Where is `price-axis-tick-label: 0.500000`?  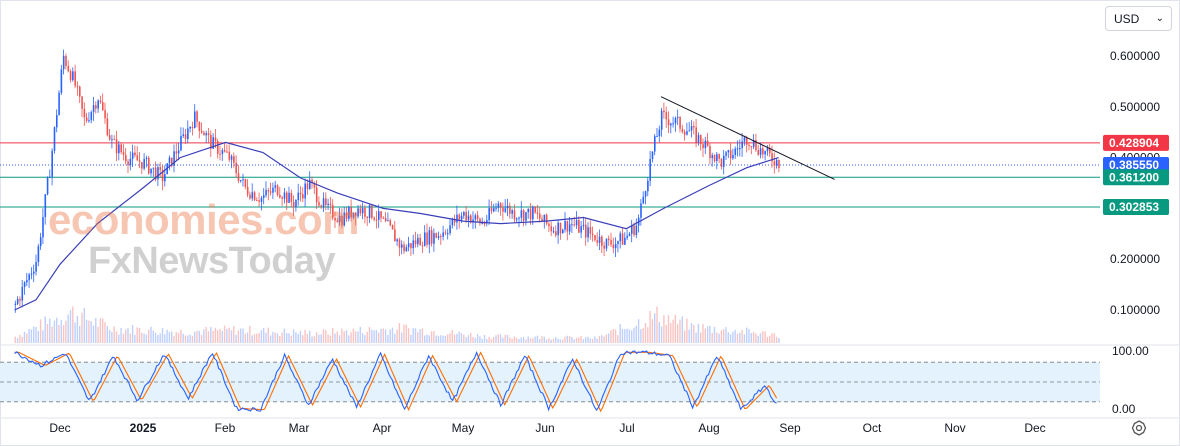 price-axis-tick-label: 0.500000 is located at coordinates (1135, 107).